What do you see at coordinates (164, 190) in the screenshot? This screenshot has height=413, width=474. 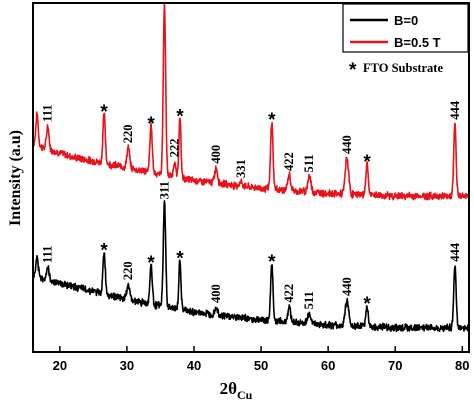 I see `peak-index-label: 311` at bounding box center [164, 190].